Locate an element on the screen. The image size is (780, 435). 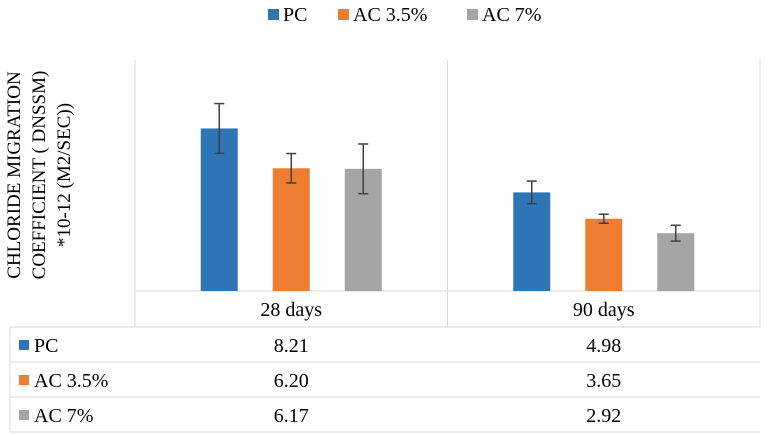
table-value: 8.21 is located at coordinates (291, 346).